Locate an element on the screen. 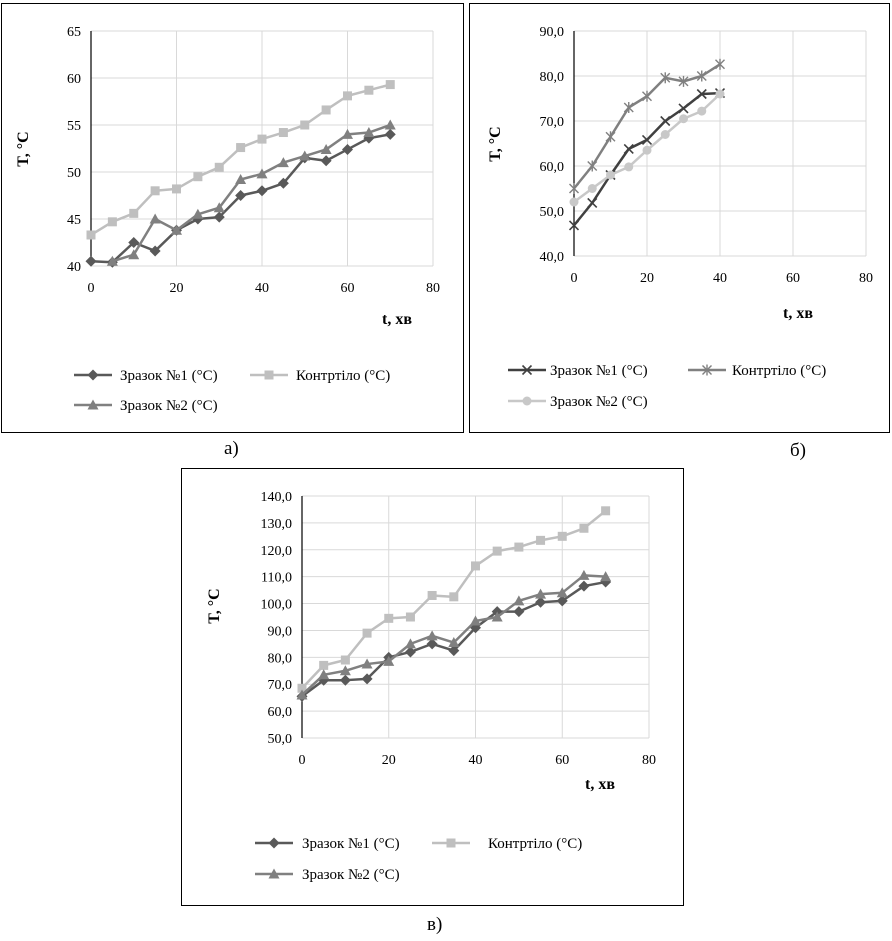 This screenshot has width=892, height=941. chart-b-legend-label: Зразок №2 (°C) is located at coordinates (599, 402).